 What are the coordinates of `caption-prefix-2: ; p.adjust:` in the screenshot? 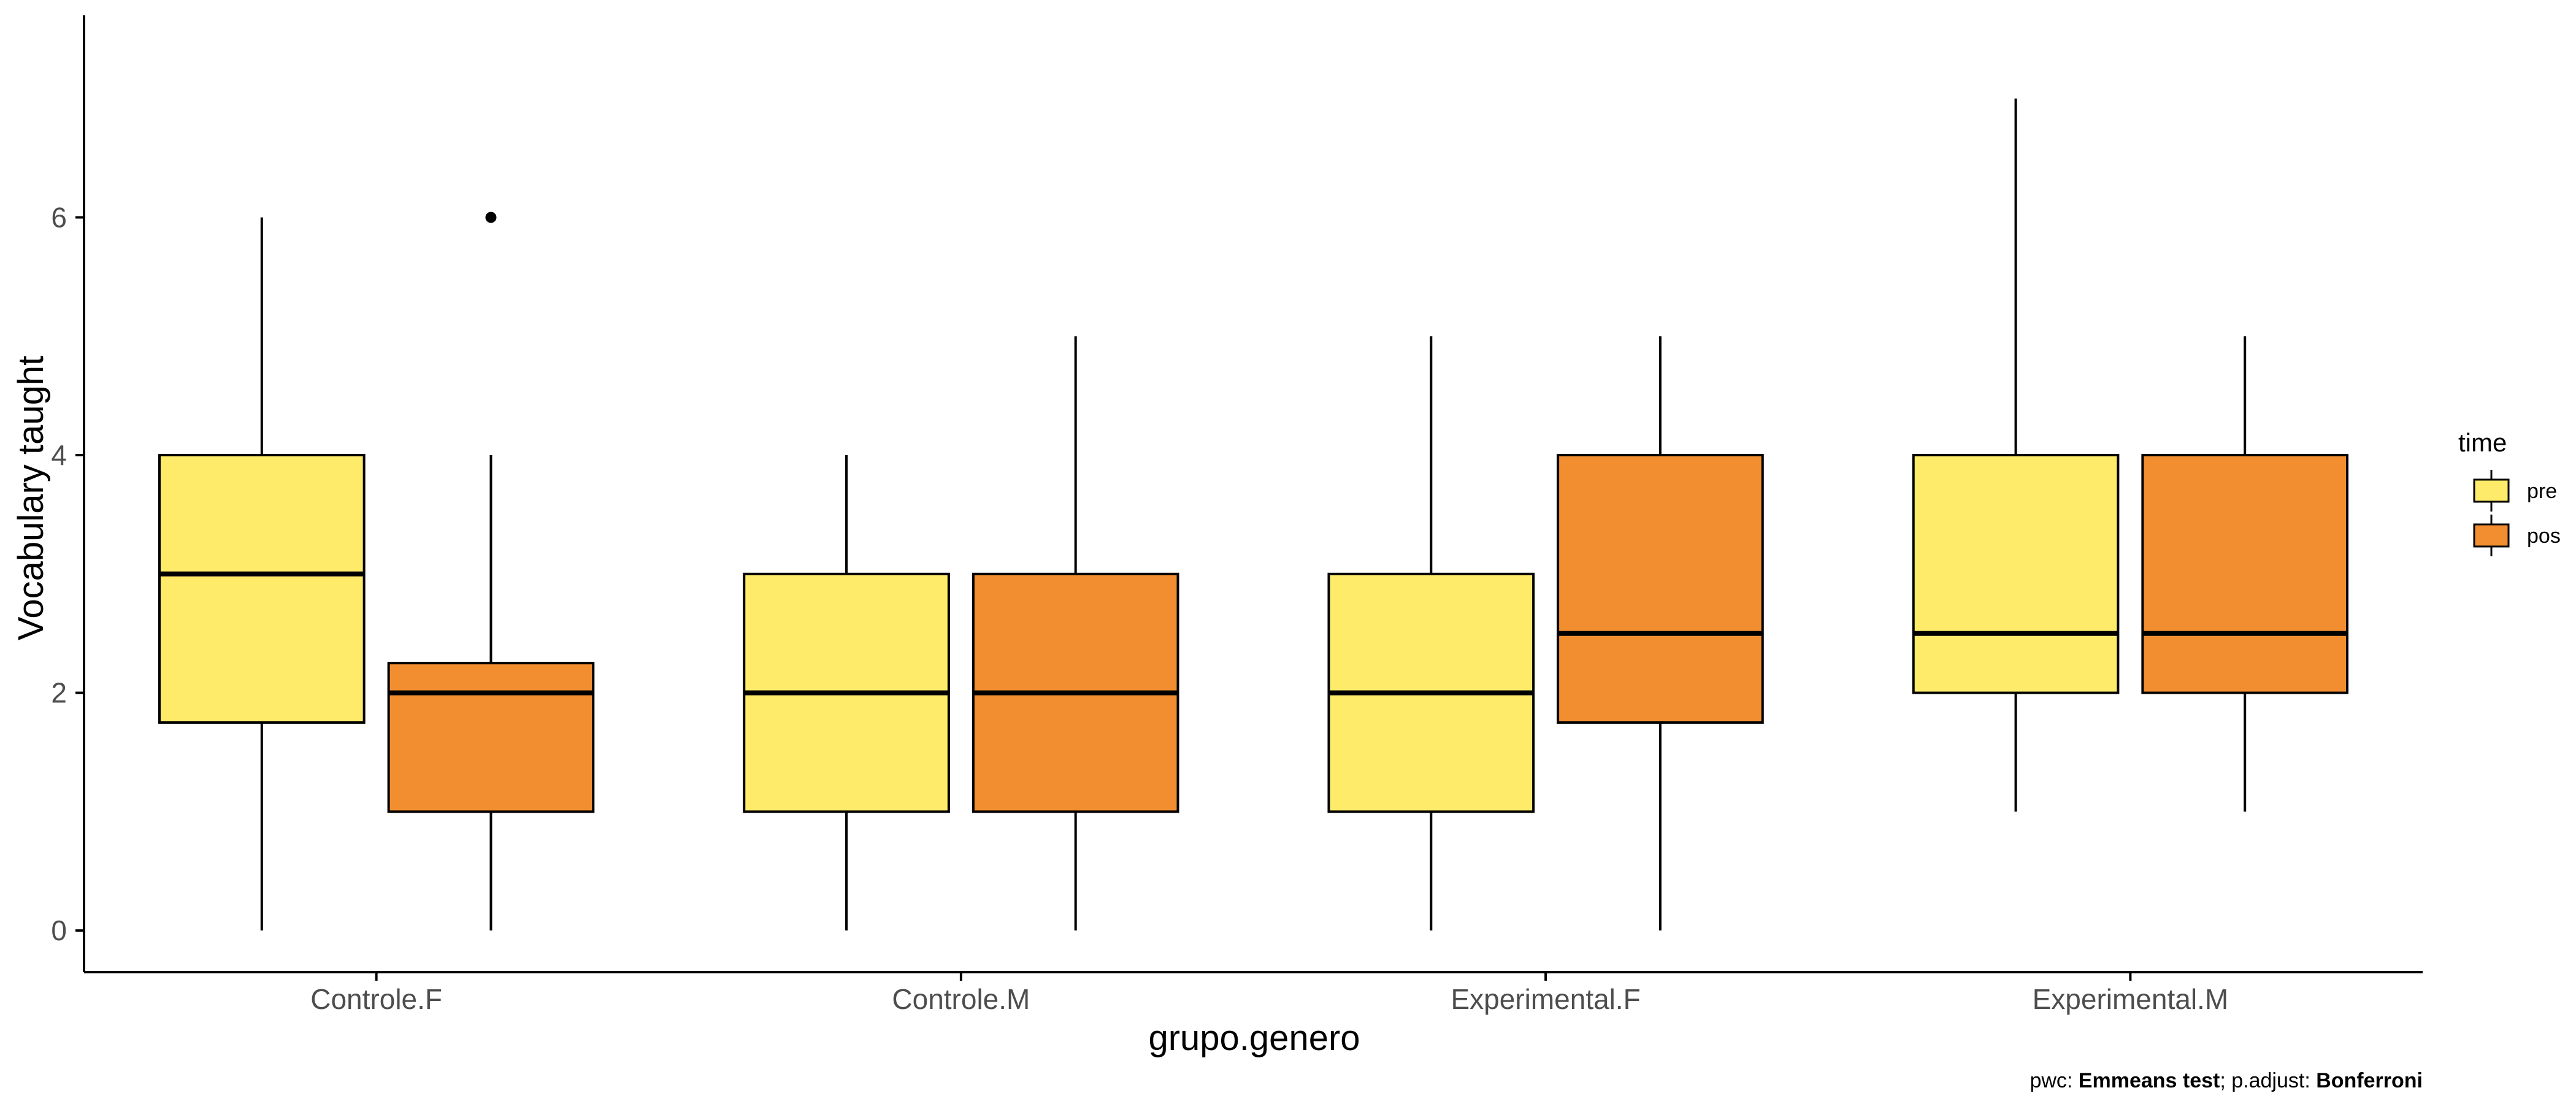 It's located at (2268, 1080).